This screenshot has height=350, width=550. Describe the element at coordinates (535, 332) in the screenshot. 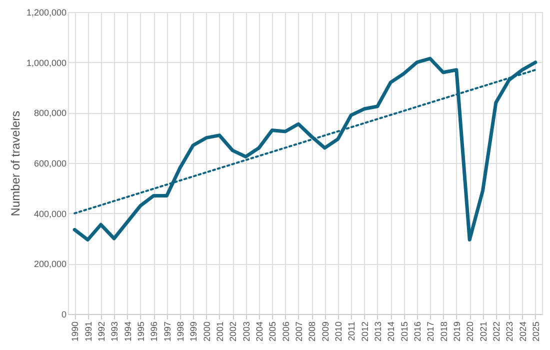

I see `x-tick-label: 2025` at that location.